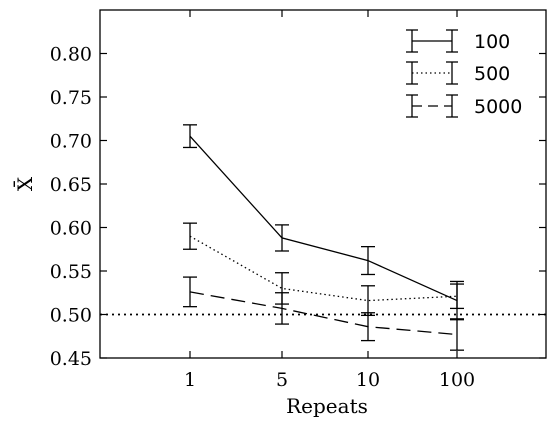  What do you see at coordinates (71, 272) in the screenshot?
I see `y-tick-label: 0.55` at bounding box center [71, 272].